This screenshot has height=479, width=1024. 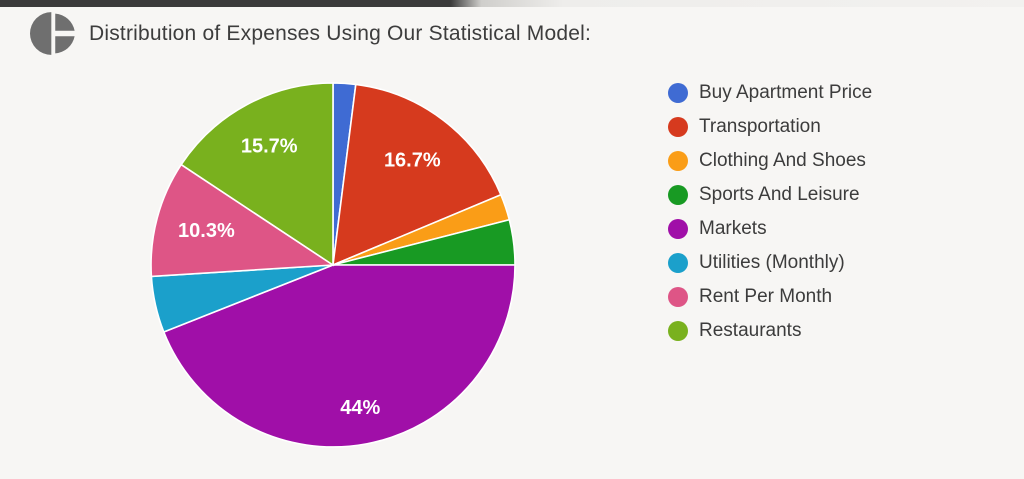 I want to click on pie-slice-restaurants, so click(x=257, y=174).